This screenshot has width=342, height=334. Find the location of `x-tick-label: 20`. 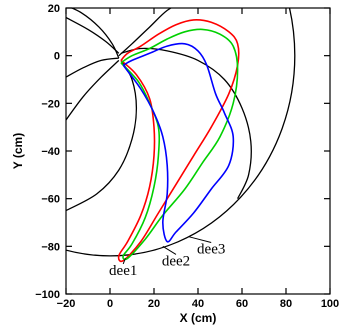

x-tick-label: 20 is located at coordinates (154, 304).